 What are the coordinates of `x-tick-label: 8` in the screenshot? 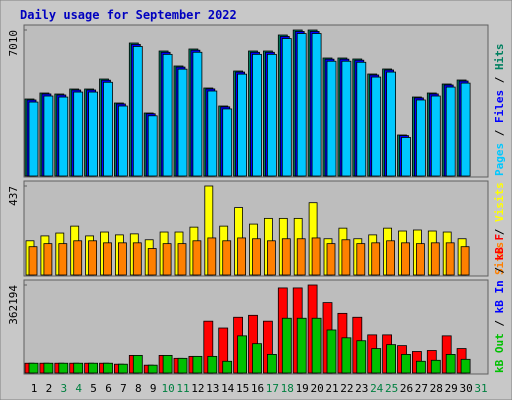 It's located at (138, 388).